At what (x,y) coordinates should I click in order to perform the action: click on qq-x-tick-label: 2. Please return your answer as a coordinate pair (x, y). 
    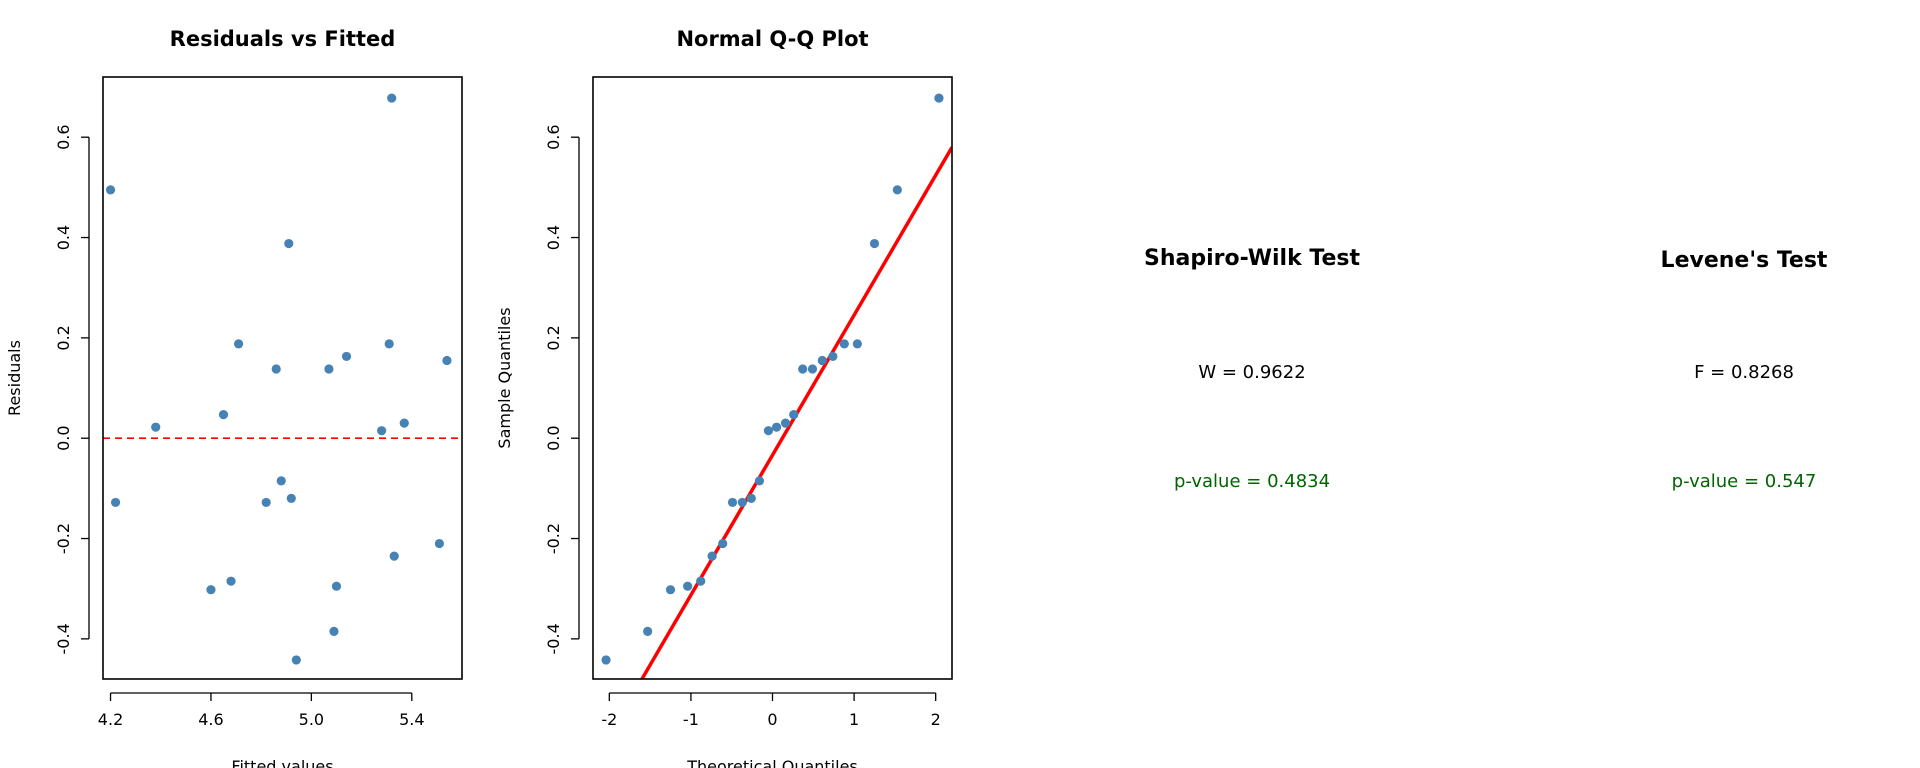
    Looking at the image, I should click on (936, 719).